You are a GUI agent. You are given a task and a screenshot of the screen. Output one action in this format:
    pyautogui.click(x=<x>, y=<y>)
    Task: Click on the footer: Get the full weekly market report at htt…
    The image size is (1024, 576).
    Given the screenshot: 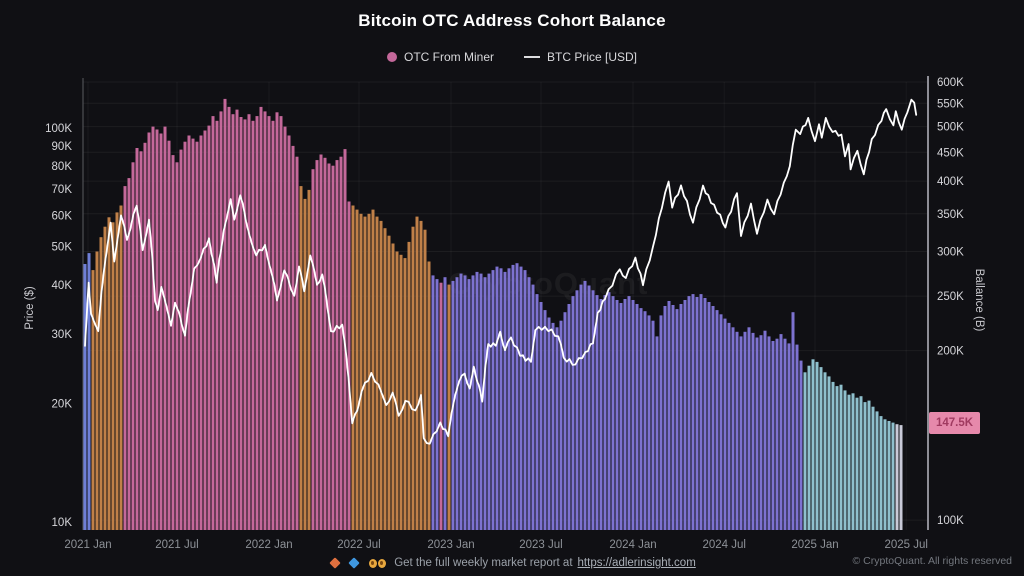 What is the action you would take?
    pyautogui.click(x=512, y=563)
    